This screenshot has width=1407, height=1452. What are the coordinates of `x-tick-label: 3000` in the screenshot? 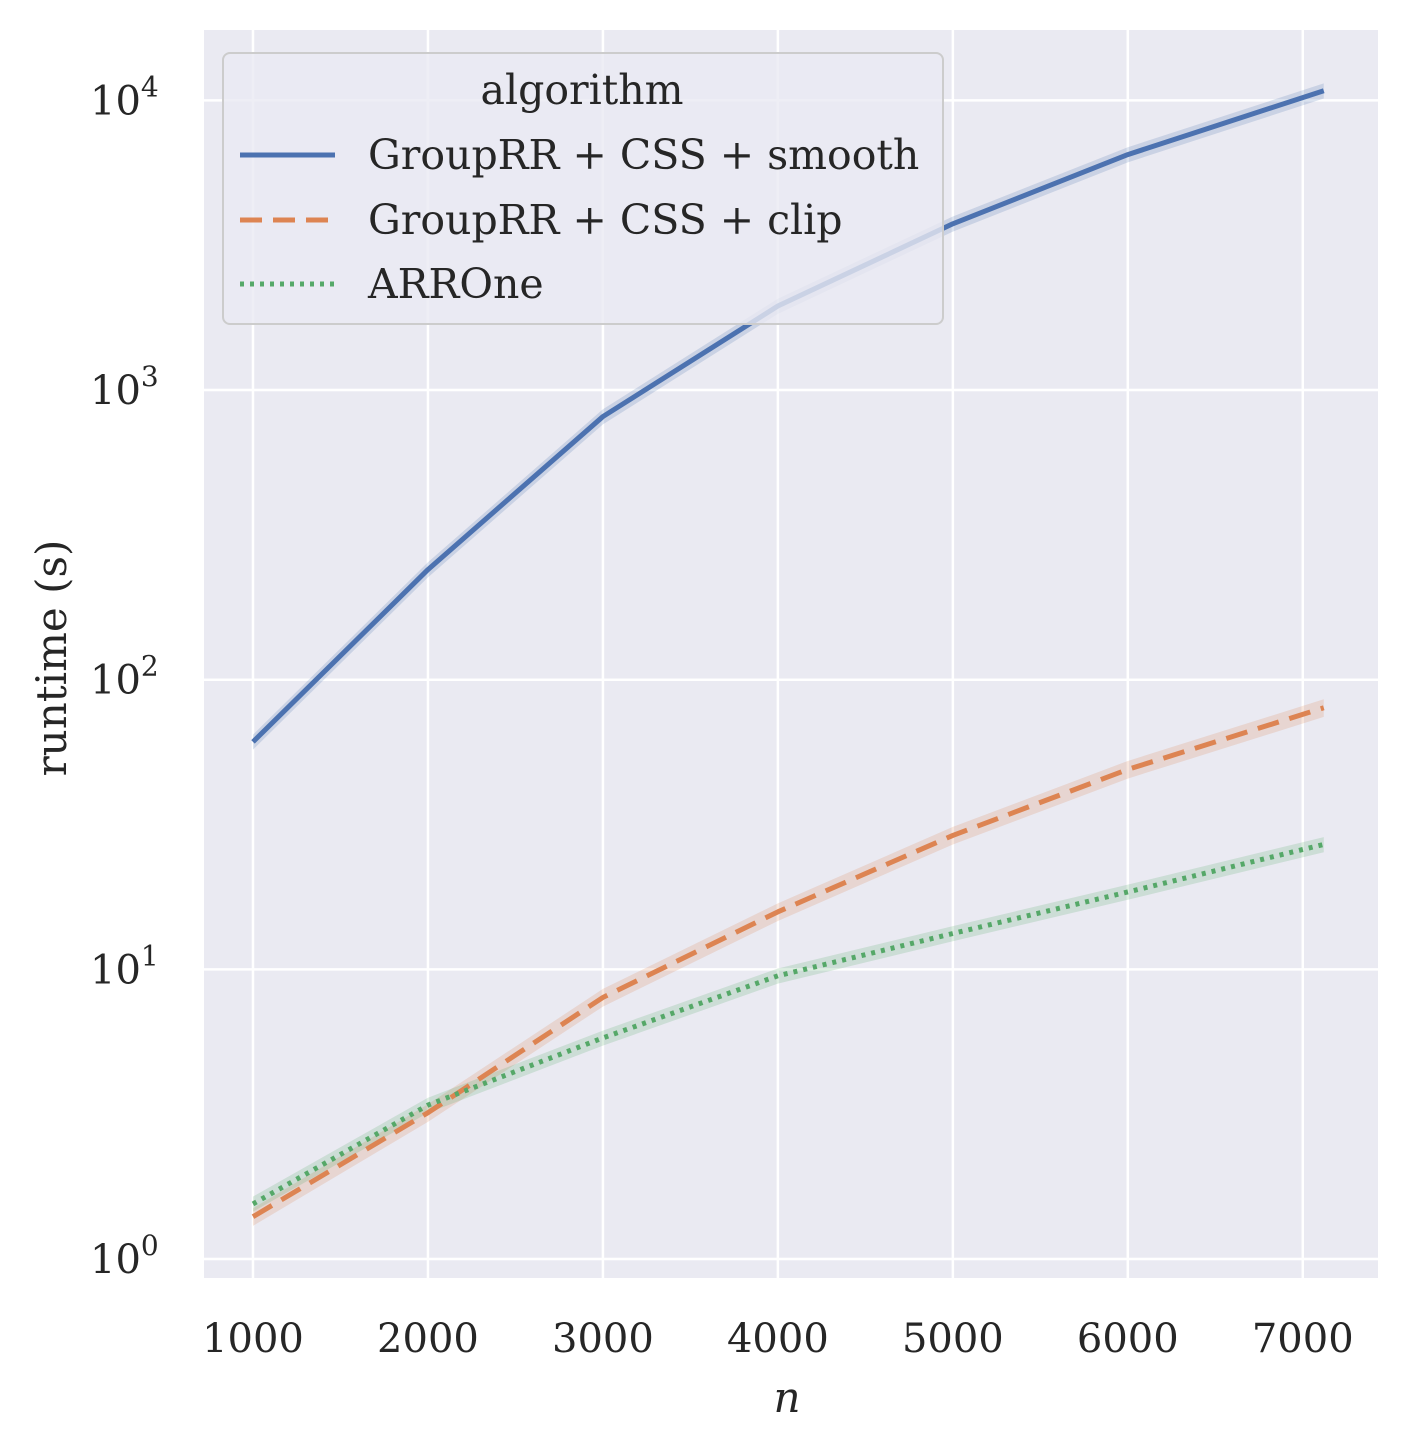 It's located at (603, 1339).